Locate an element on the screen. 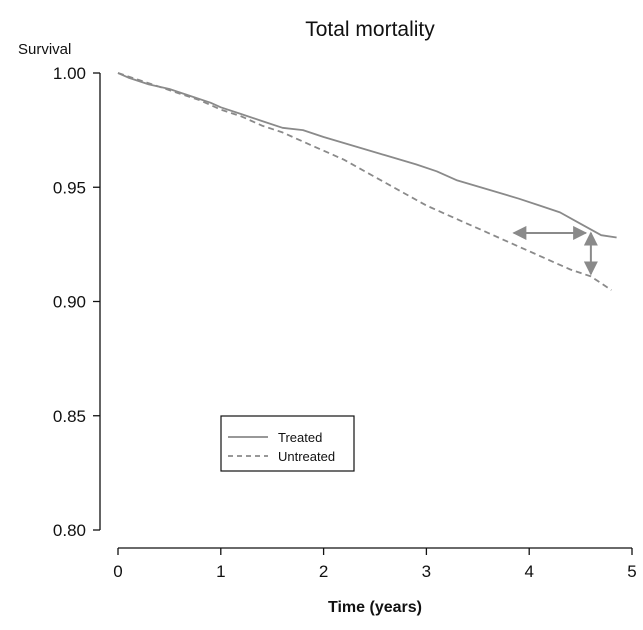  x-axis-label: Time (years) is located at coordinates (375, 607).